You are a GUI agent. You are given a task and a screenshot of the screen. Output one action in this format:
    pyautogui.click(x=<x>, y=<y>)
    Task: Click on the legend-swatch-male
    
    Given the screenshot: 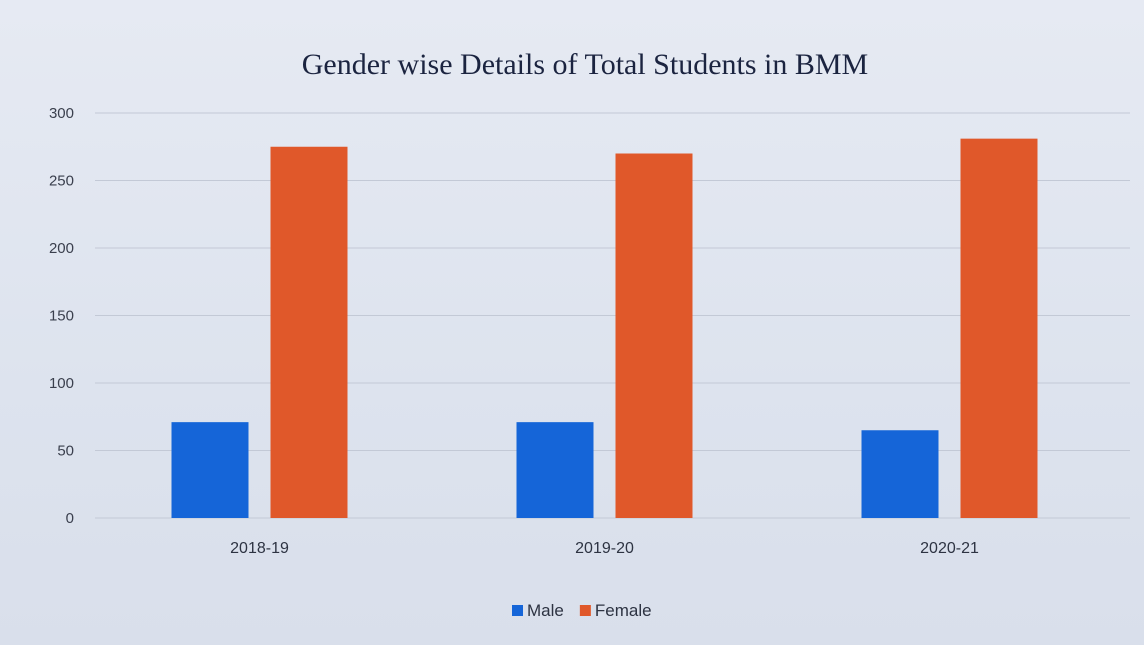 What is the action you would take?
    pyautogui.click(x=517, y=610)
    